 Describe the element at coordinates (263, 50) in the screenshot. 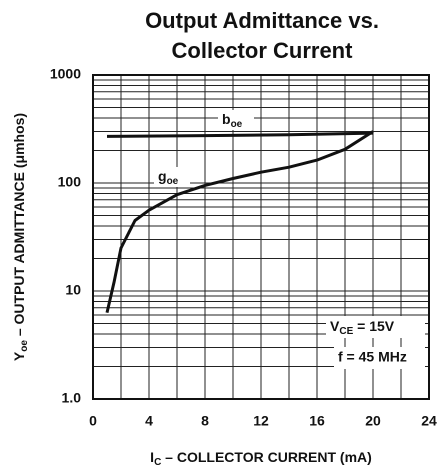

I see `chart-title: Collector Current` at that location.